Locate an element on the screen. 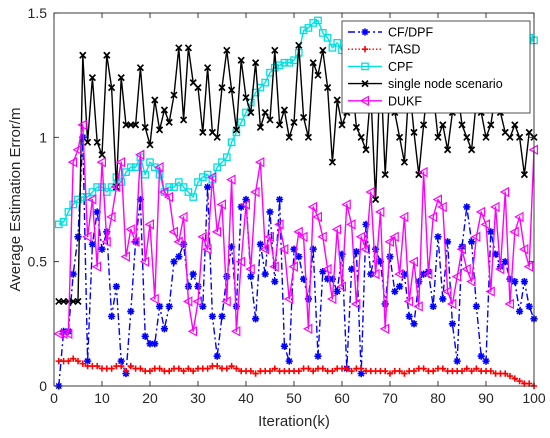  legend-label: DUKF is located at coordinates (405, 101).